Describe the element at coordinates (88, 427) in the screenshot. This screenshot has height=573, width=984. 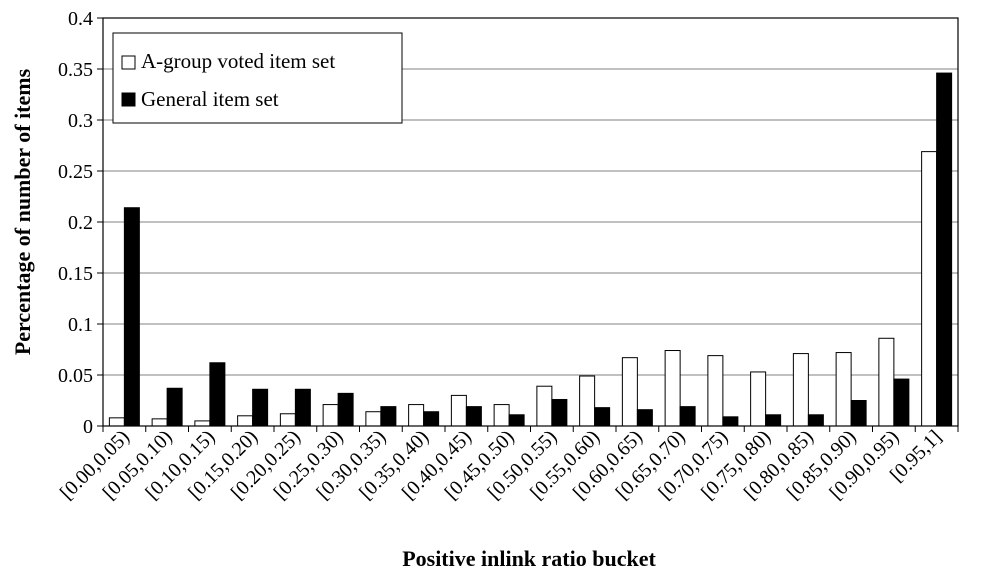
I see `y-tick-label-0: 0` at that location.